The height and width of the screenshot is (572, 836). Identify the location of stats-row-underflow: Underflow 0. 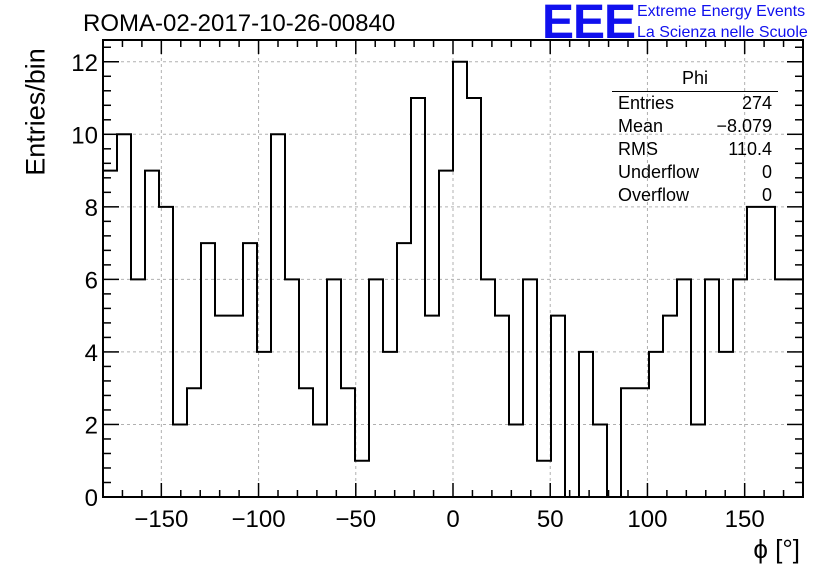
(695, 172).